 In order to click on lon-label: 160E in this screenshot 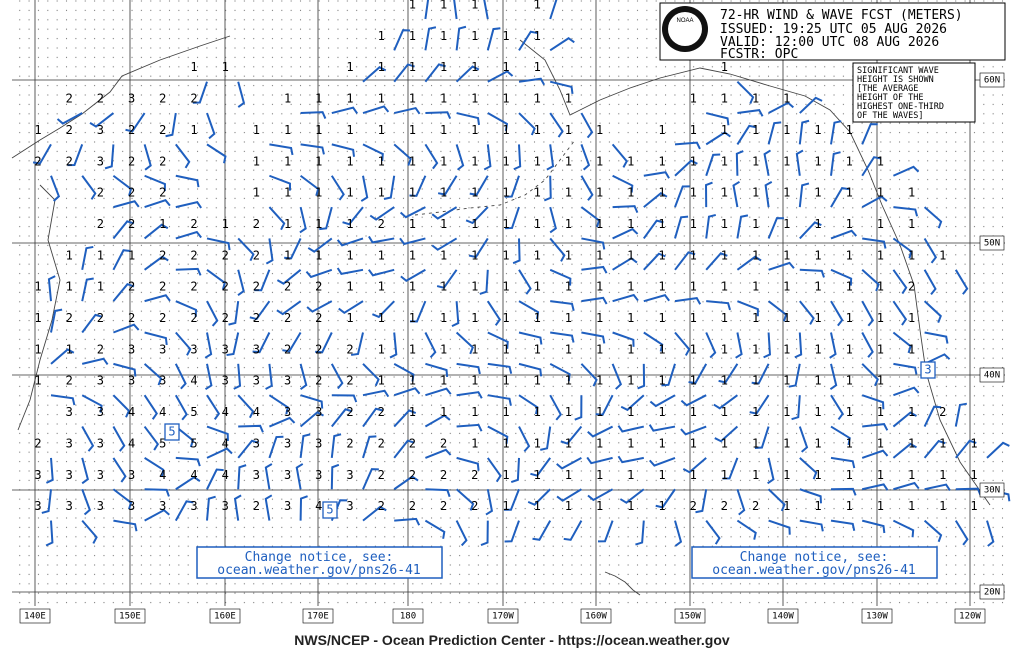, I will do `click(225, 617)`.